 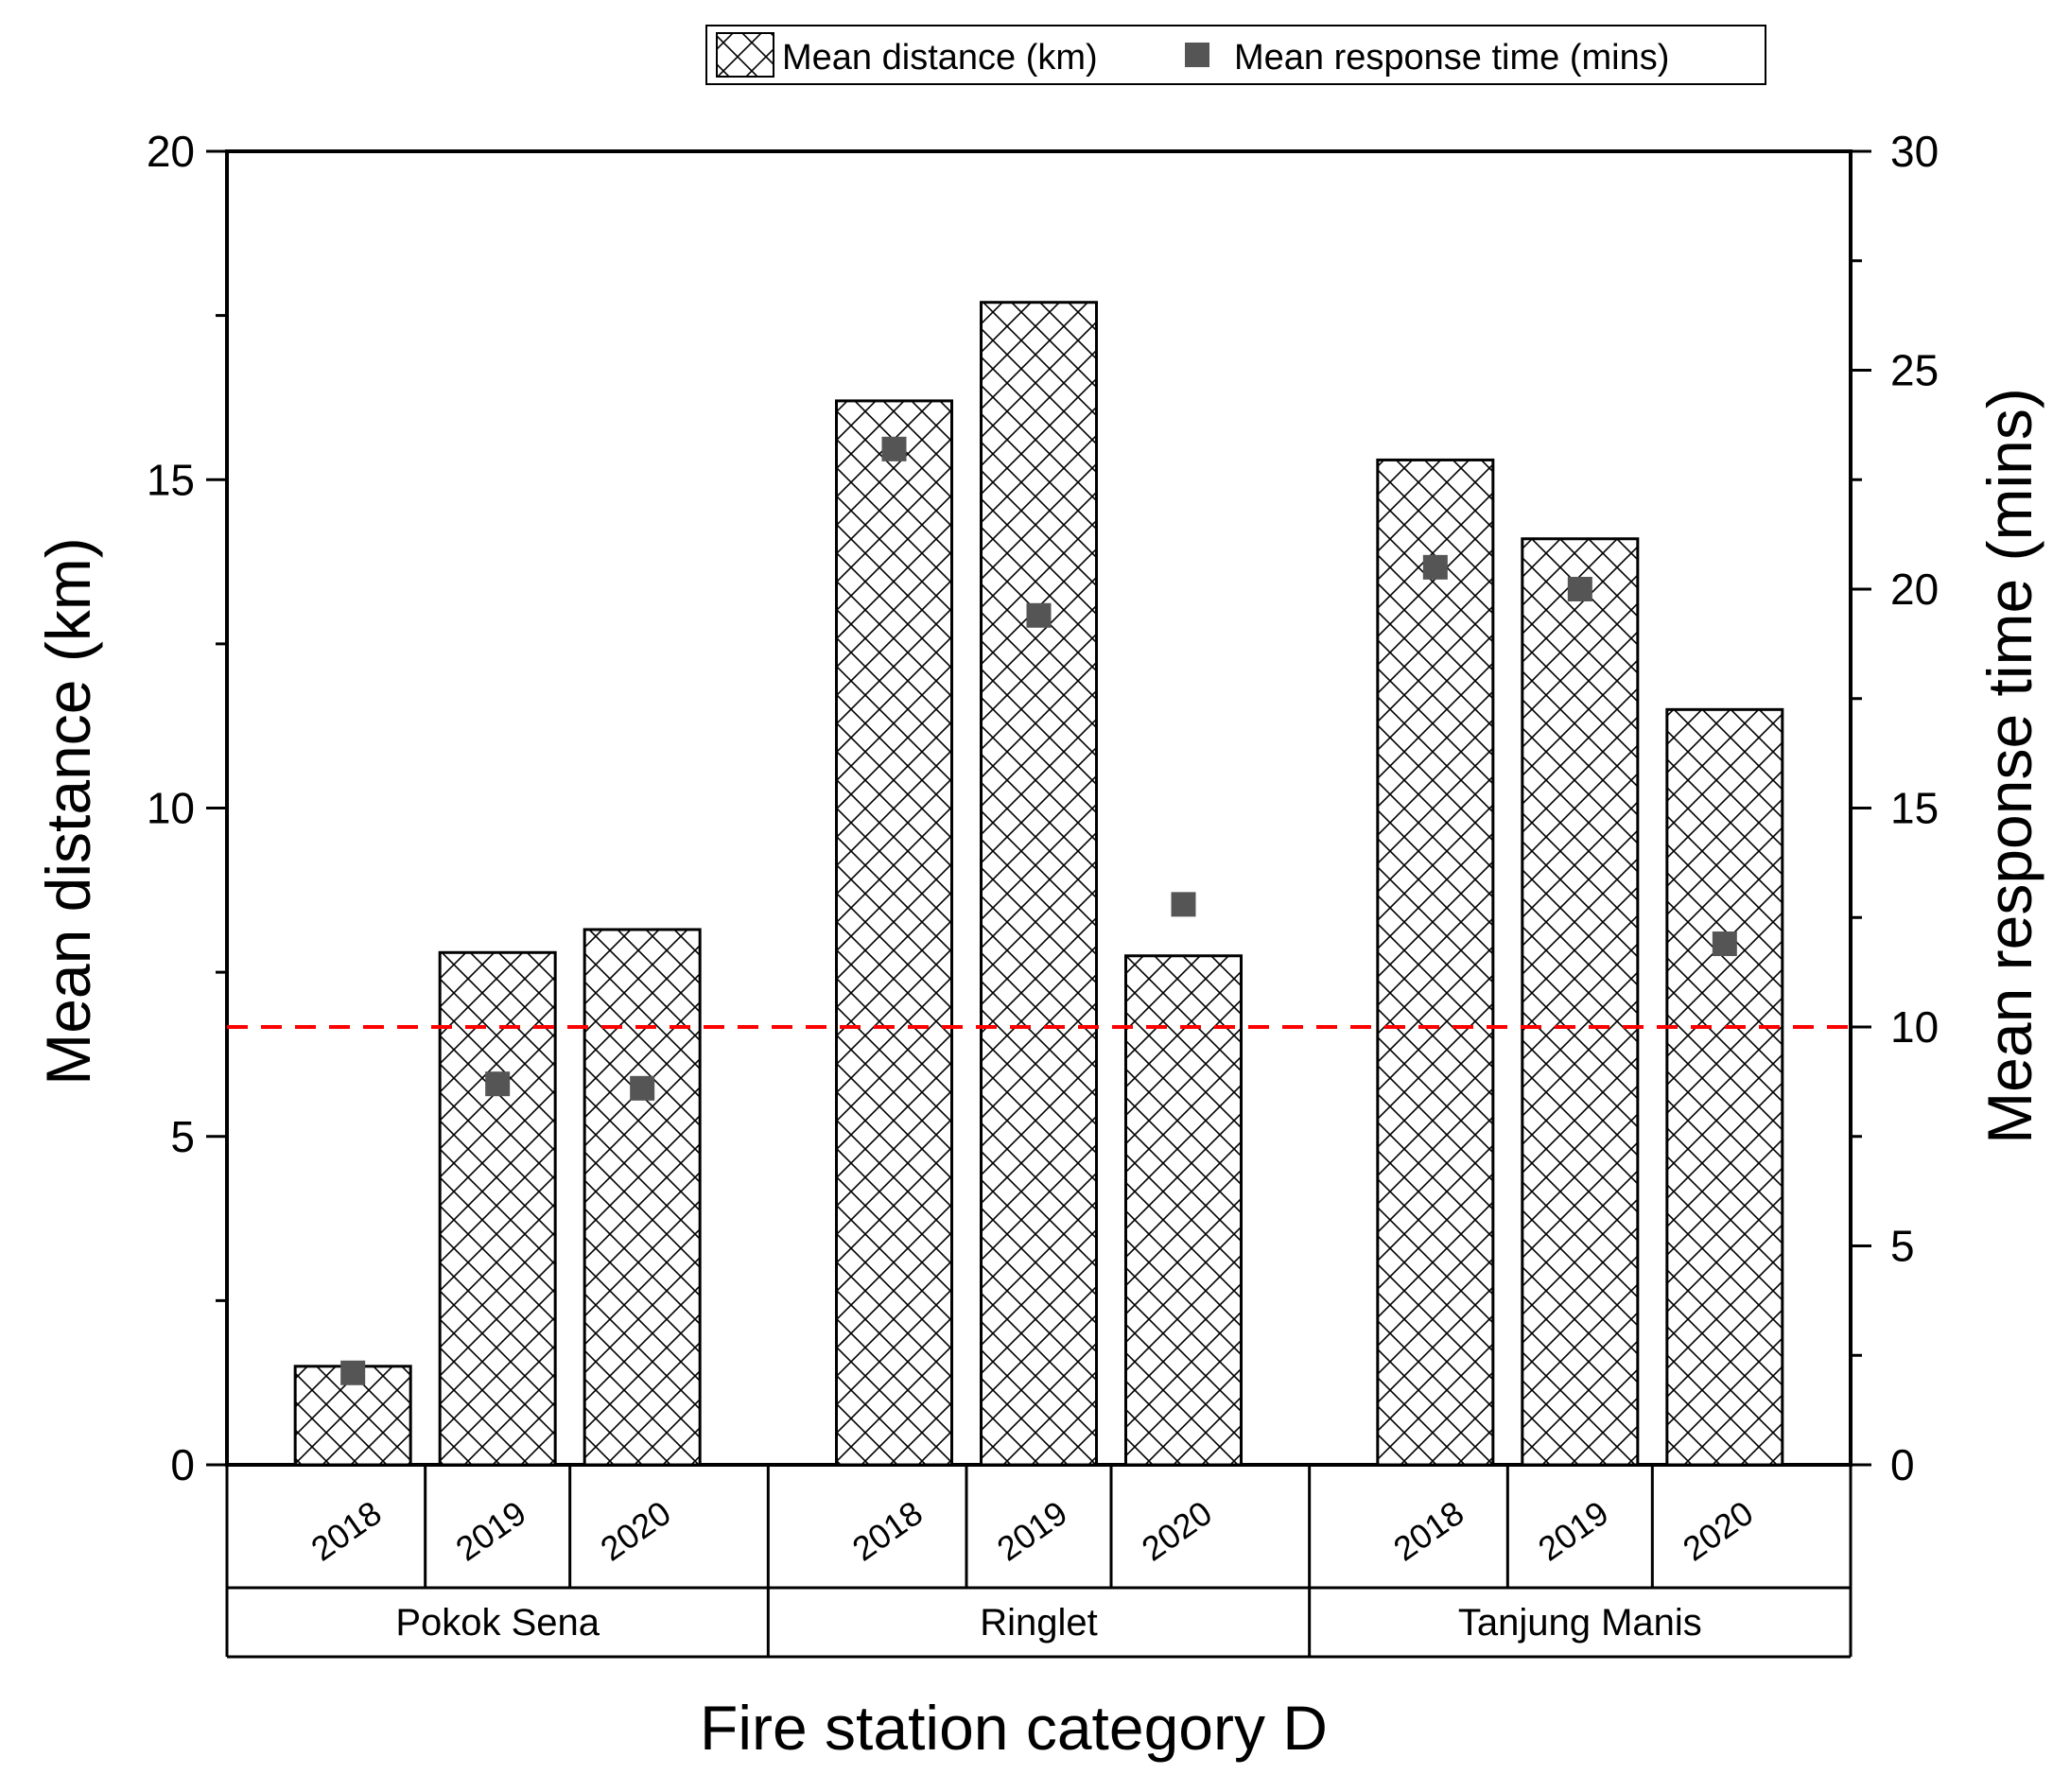 What do you see at coordinates (497, 1623) in the screenshot?
I see `group-label: Pokok Sena` at bounding box center [497, 1623].